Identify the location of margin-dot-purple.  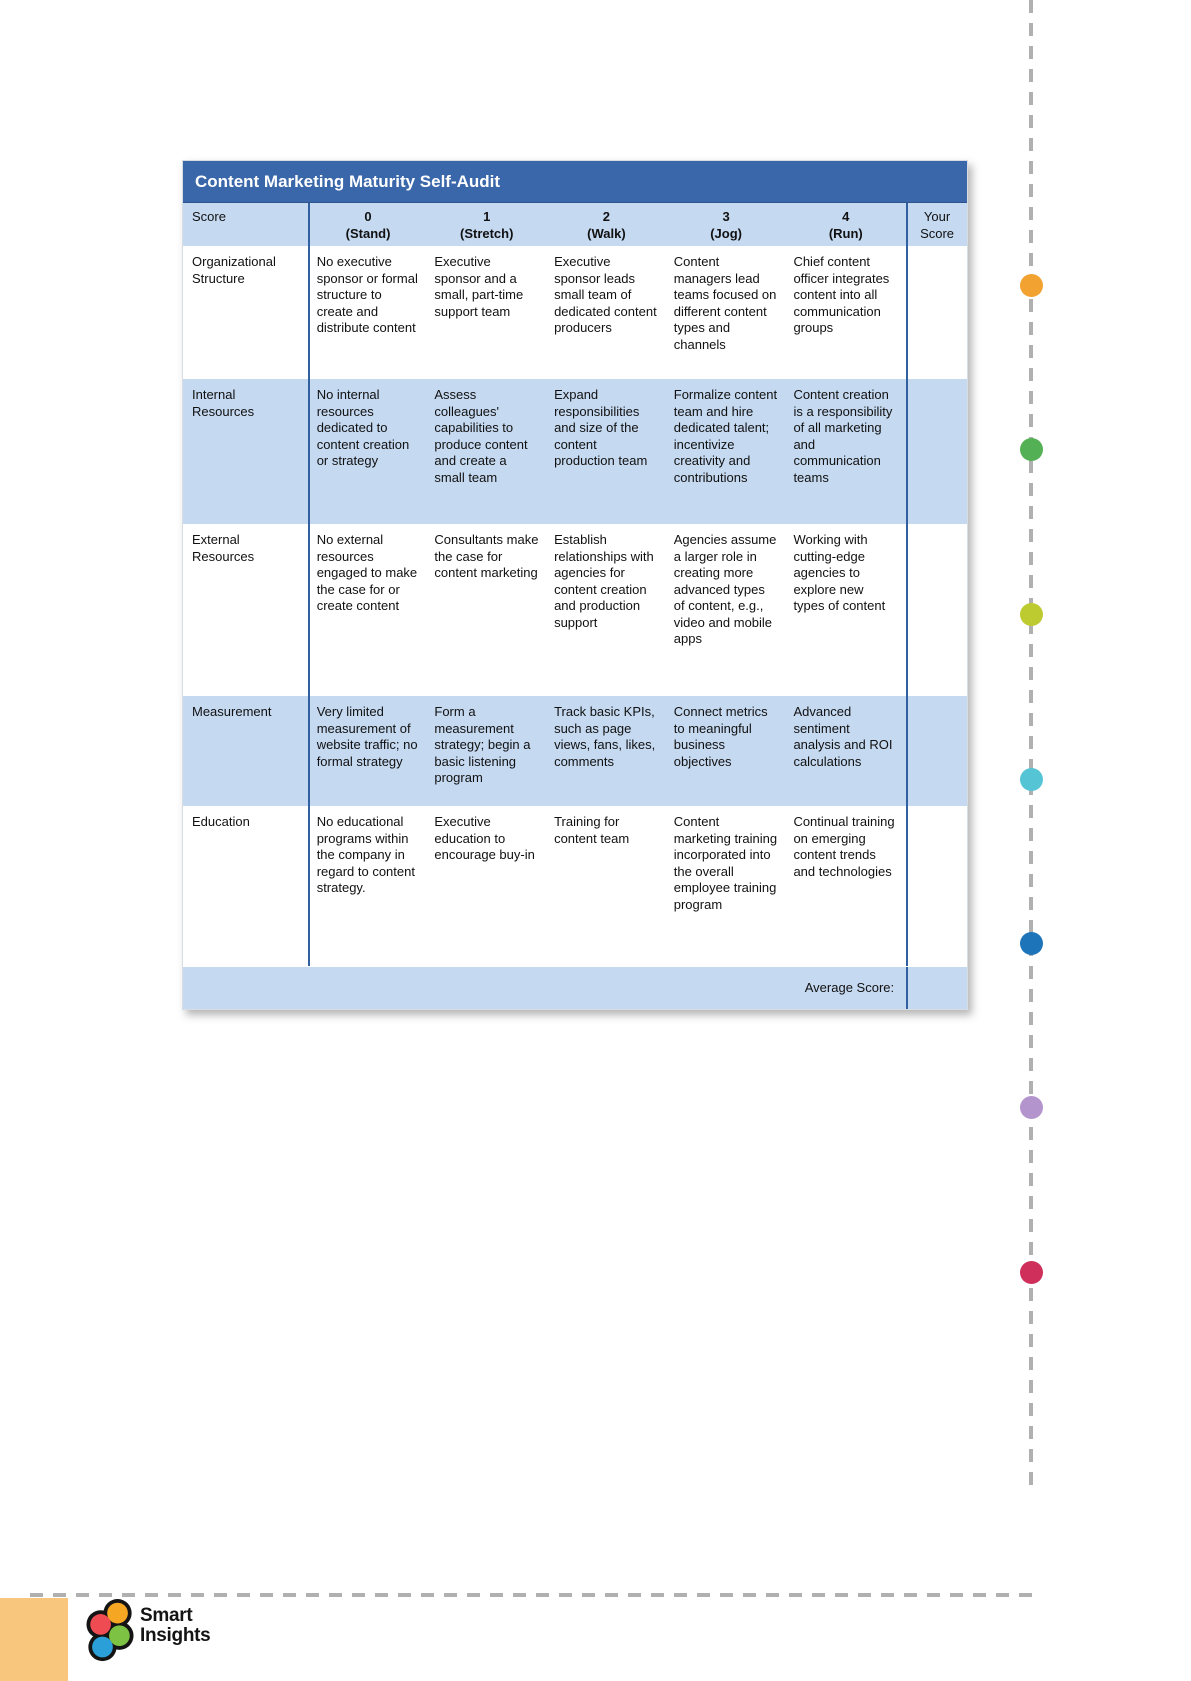
(1031, 1107).